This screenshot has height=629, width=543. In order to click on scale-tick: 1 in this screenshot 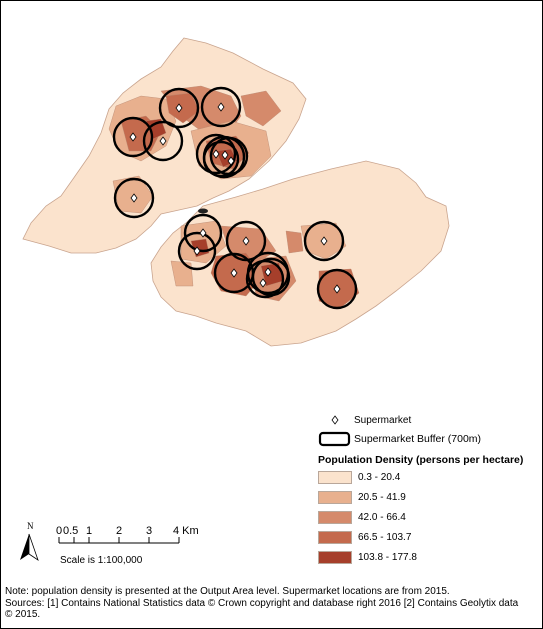, I will do `click(89, 531)`.